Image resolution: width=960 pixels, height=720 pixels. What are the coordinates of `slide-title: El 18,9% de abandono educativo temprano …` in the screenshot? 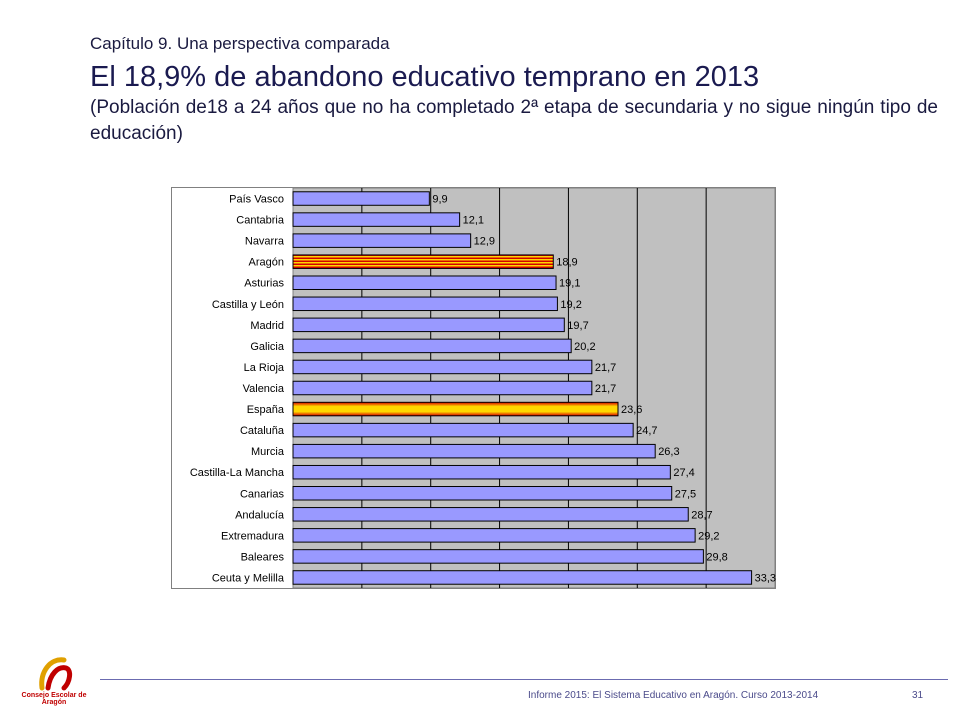 It's located at (425, 77).